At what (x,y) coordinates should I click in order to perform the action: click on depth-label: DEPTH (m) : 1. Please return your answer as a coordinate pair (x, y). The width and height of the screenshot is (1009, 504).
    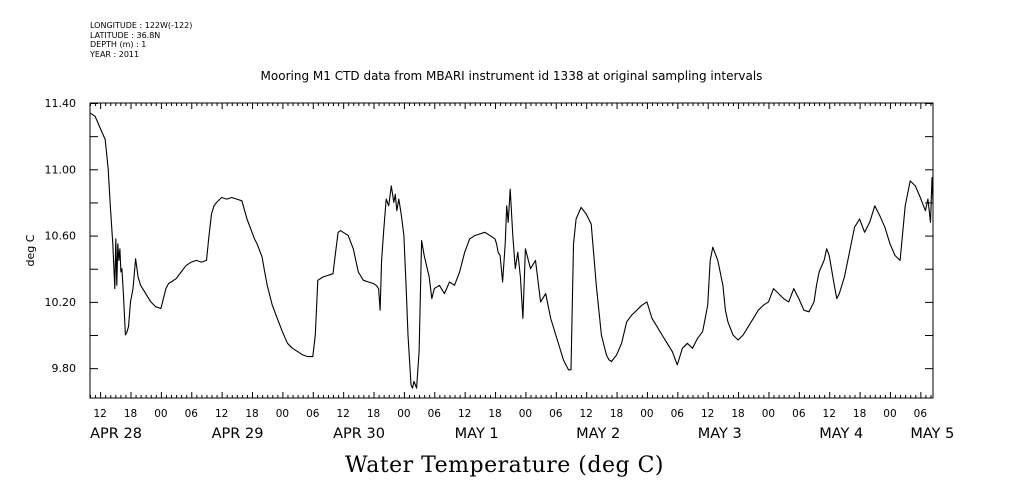
    Looking at the image, I should click on (118, 45).